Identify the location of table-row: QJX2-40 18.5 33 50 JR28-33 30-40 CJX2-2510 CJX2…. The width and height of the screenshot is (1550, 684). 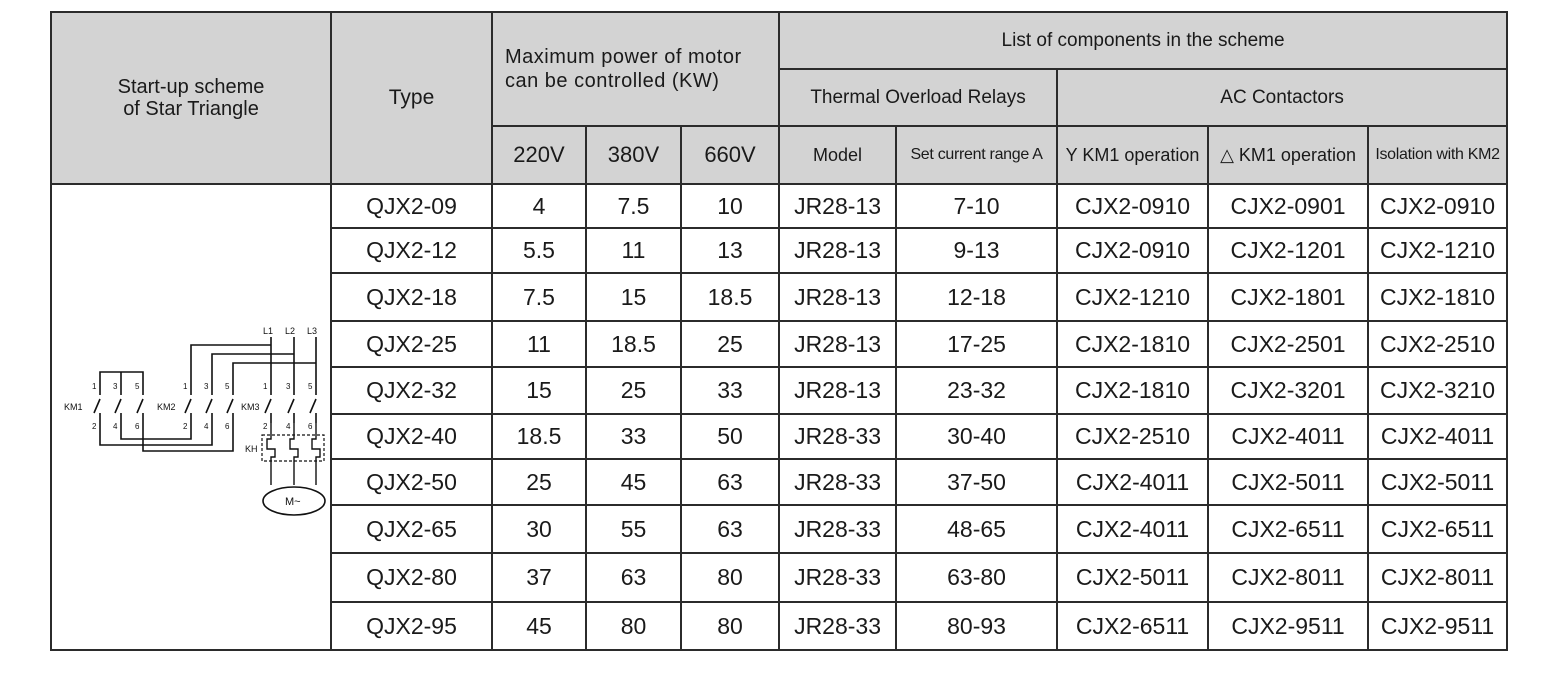
(780, 436).